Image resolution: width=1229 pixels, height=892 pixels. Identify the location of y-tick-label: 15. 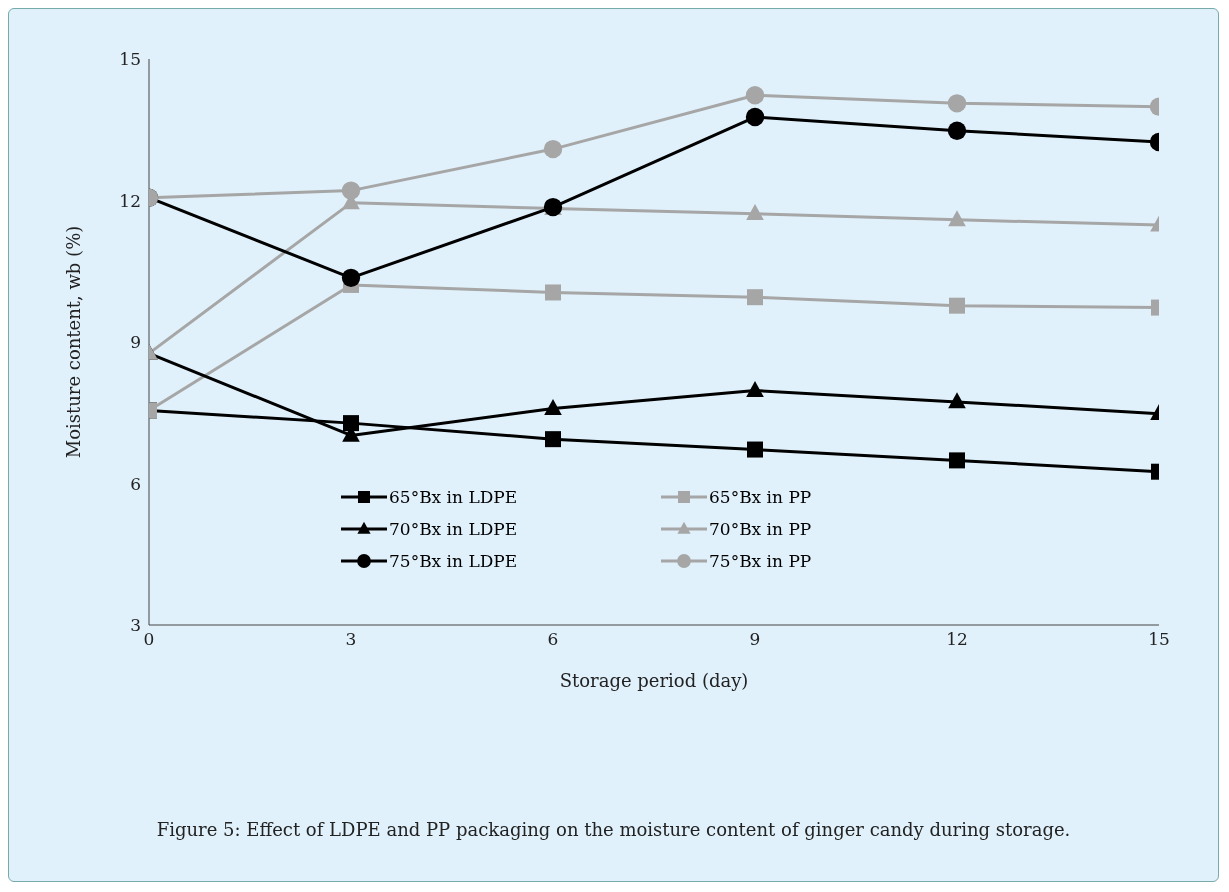
(130, 59).